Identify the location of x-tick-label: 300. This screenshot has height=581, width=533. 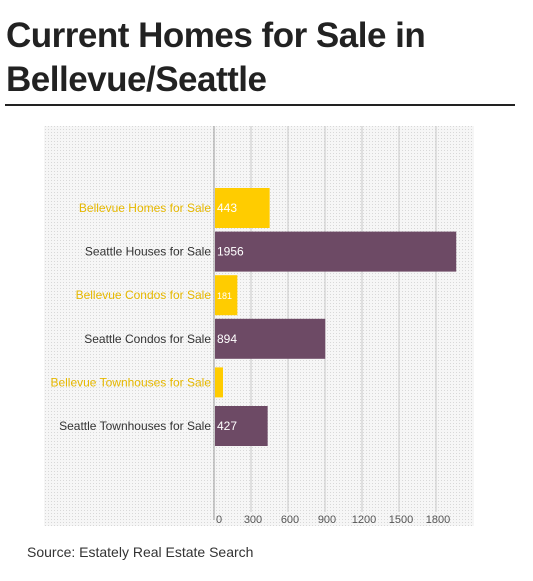
(253, 520).